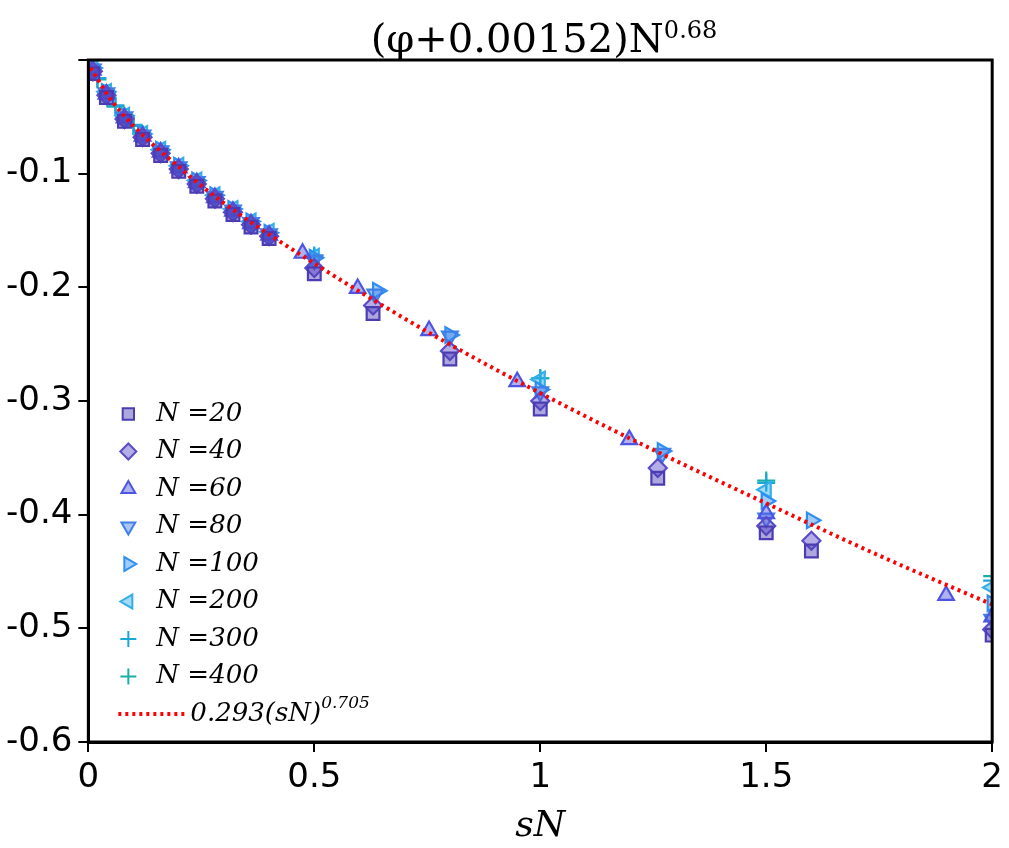  Describe the element at coordinates (199, 486) in the screenshot. I see `legend-label: N =60` at that location.